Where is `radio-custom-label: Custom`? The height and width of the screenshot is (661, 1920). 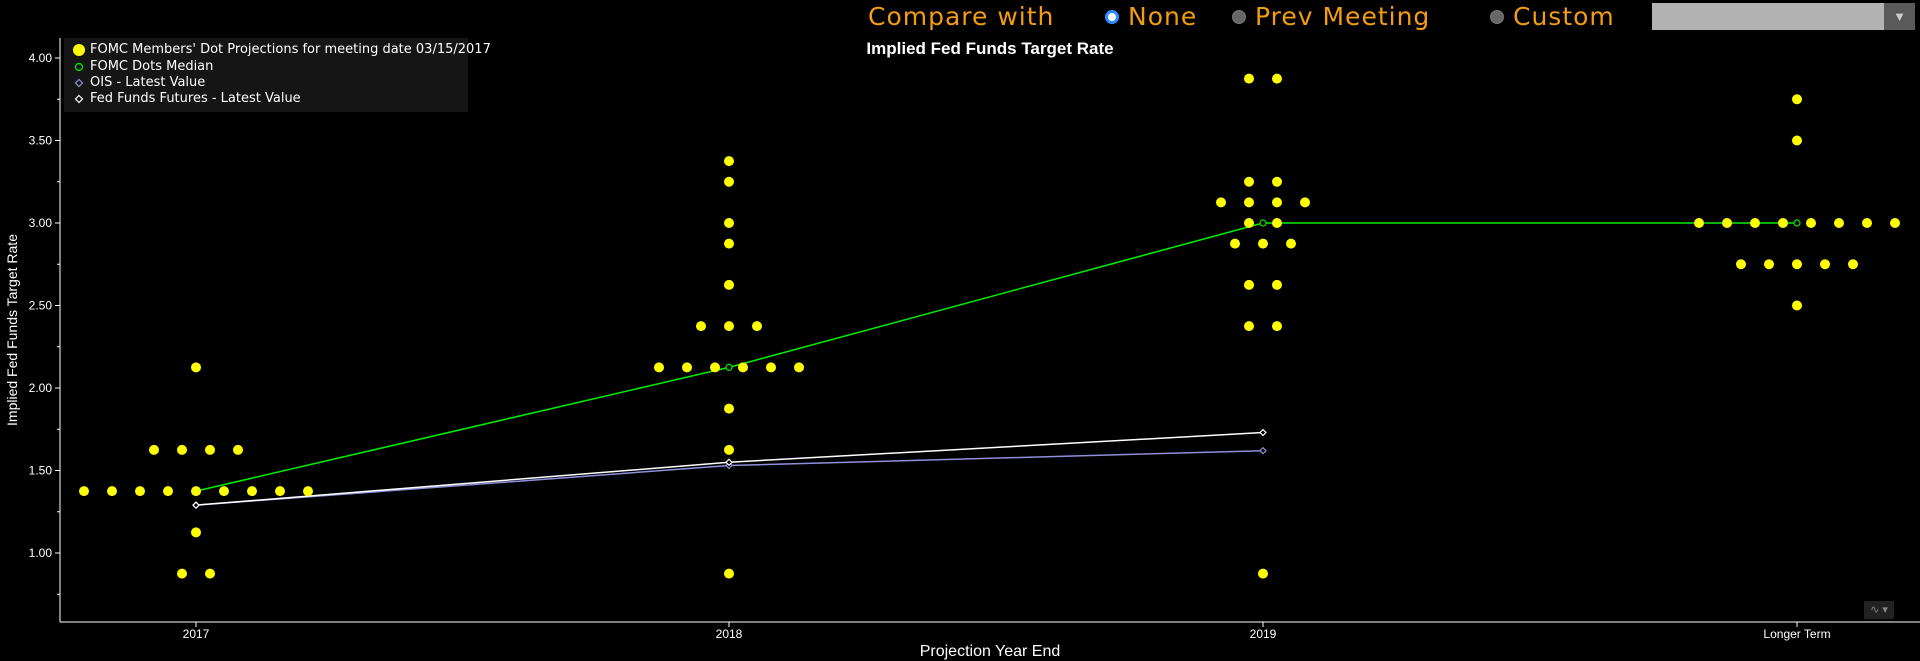
radio-custom-label: Custom is located at coordinates (1564, 16).